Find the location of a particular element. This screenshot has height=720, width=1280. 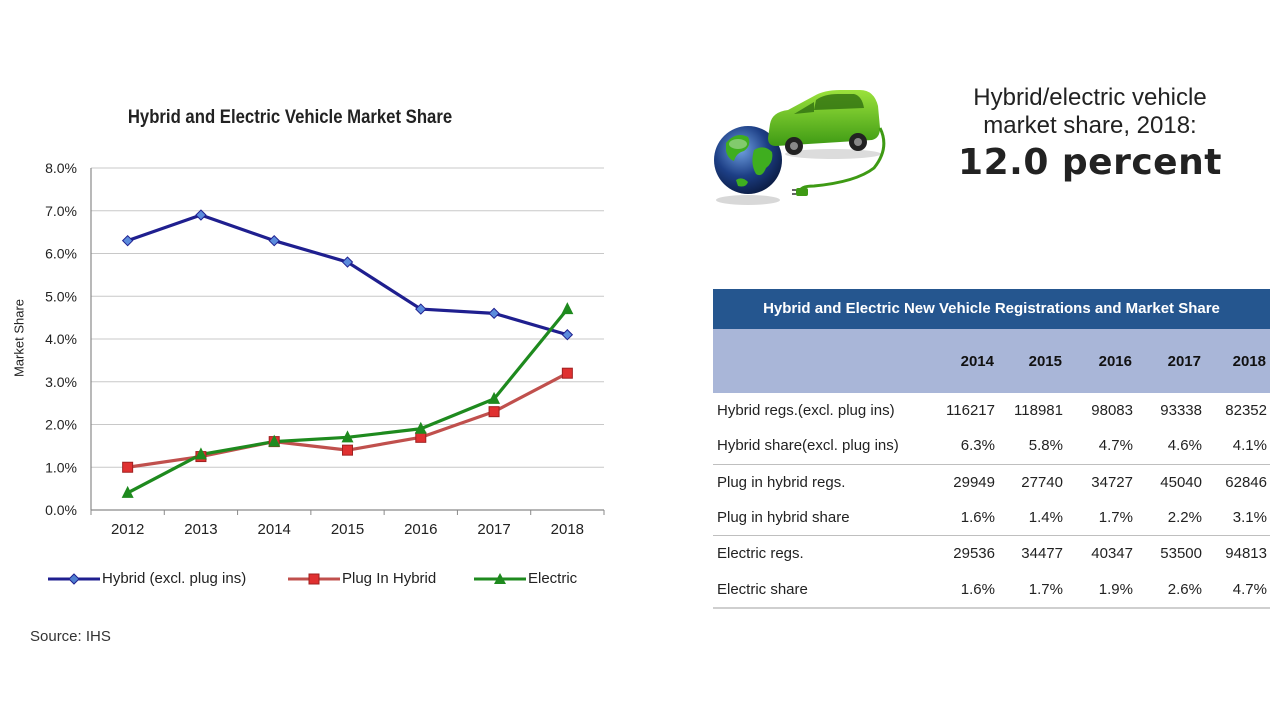

row-label: Hybrid share(excl. plug ins) is located at coordinates (818, 446).